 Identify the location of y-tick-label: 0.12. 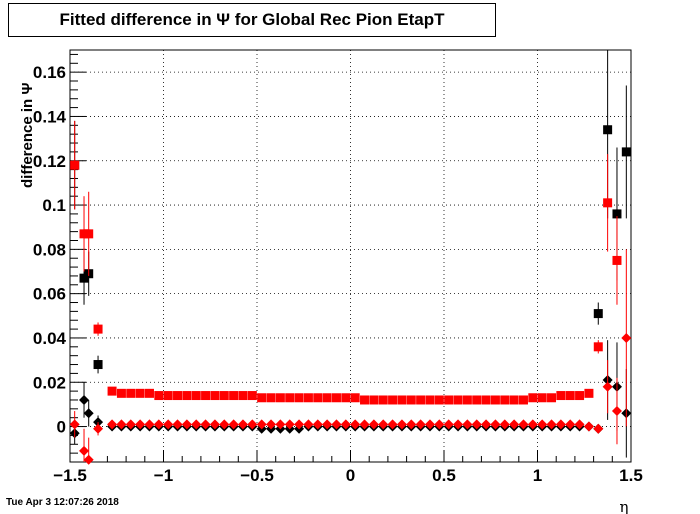
(49, 161).